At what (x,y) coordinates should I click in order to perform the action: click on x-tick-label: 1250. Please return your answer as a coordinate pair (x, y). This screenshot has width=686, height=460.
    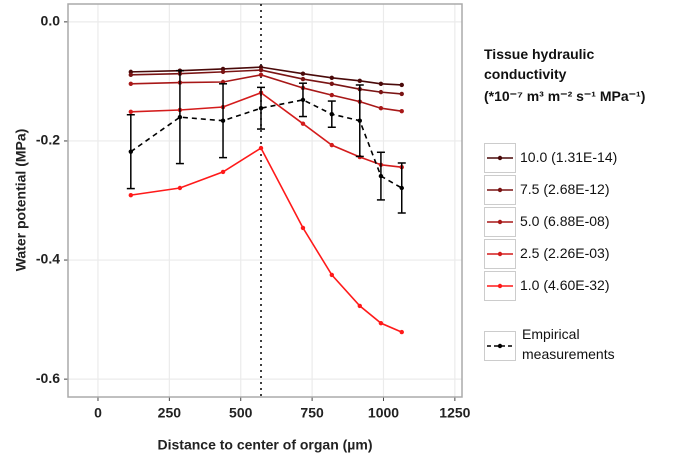
    Looking at the image, I should click on (454, 413).